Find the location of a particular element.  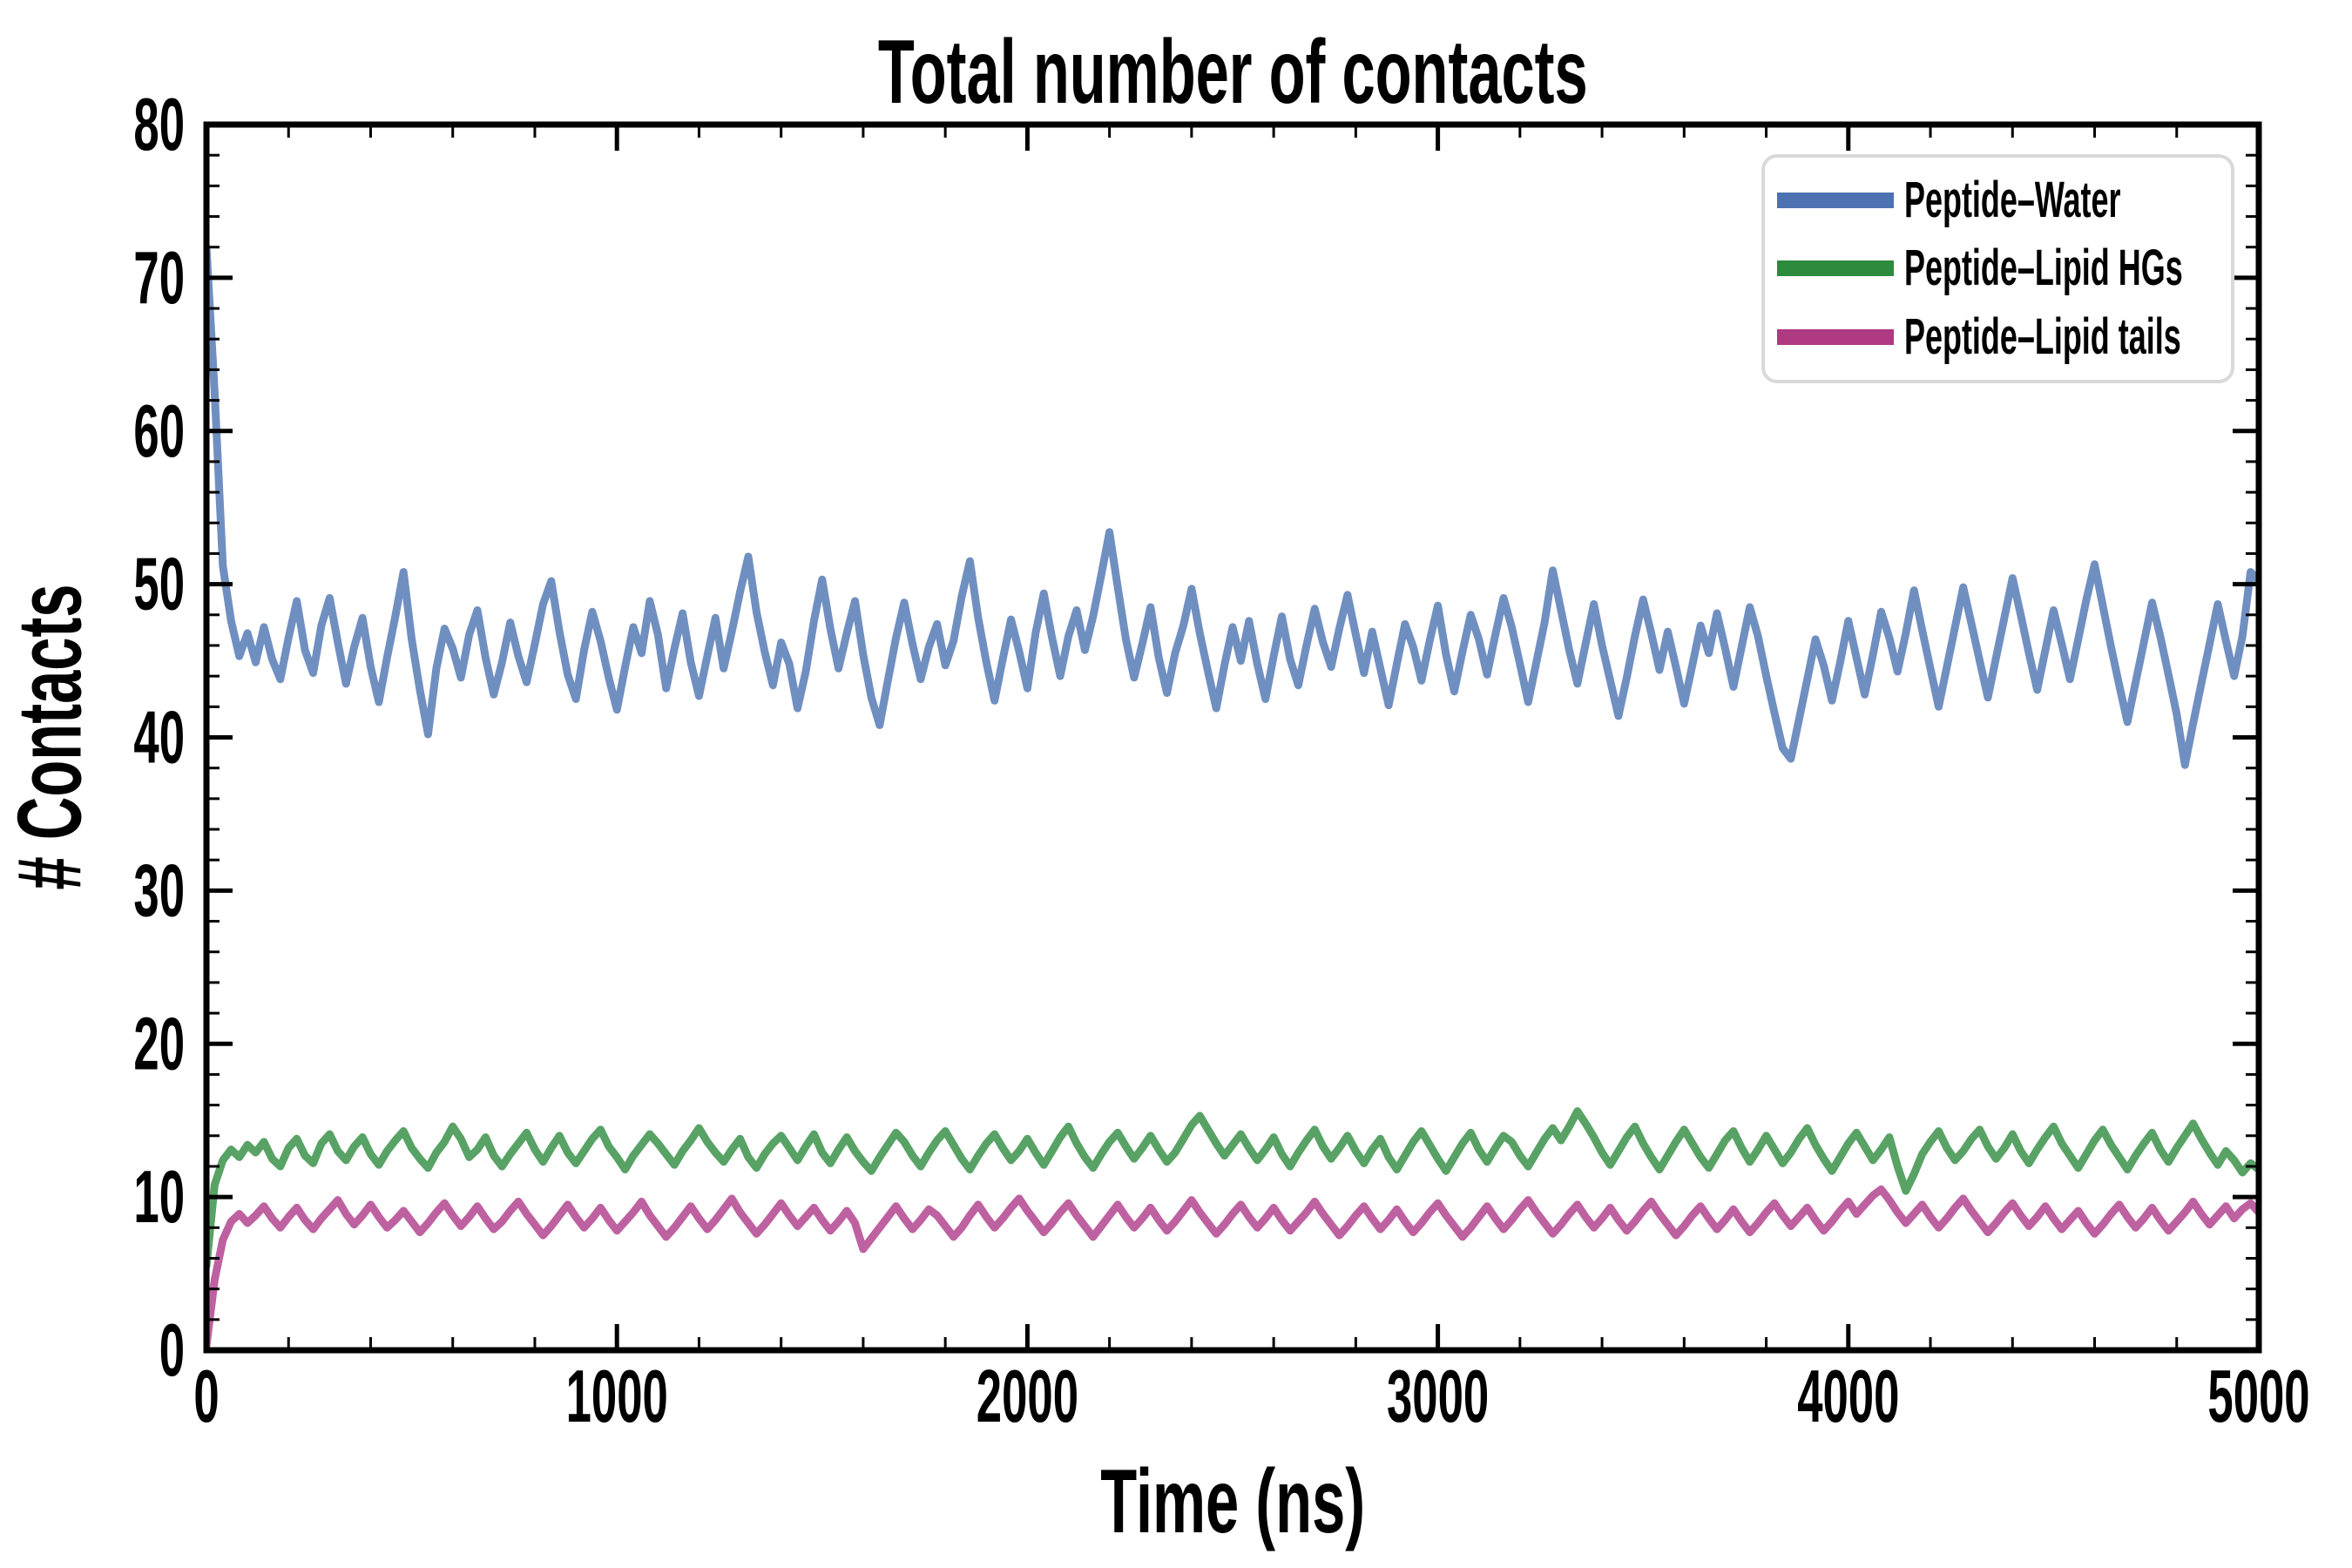

y-axis-label-text: # Contacts is located at coordinates (50, 737).